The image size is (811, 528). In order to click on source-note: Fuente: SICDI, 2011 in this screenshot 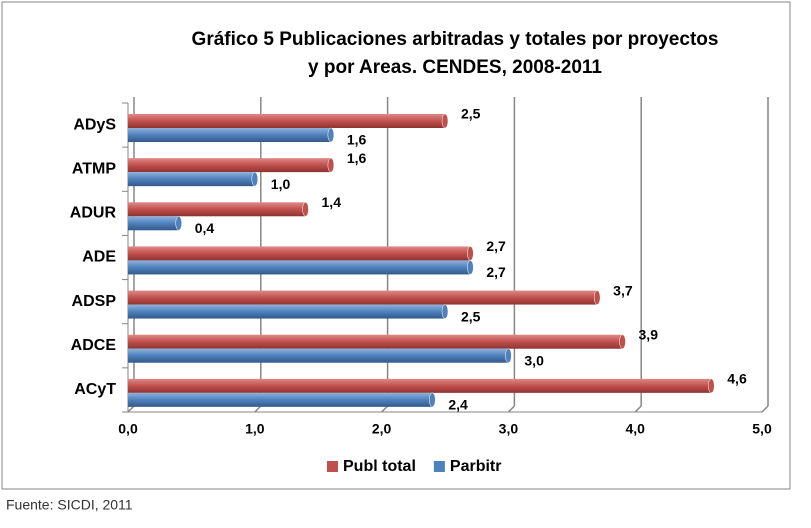, I will do `click(69, 505)`.